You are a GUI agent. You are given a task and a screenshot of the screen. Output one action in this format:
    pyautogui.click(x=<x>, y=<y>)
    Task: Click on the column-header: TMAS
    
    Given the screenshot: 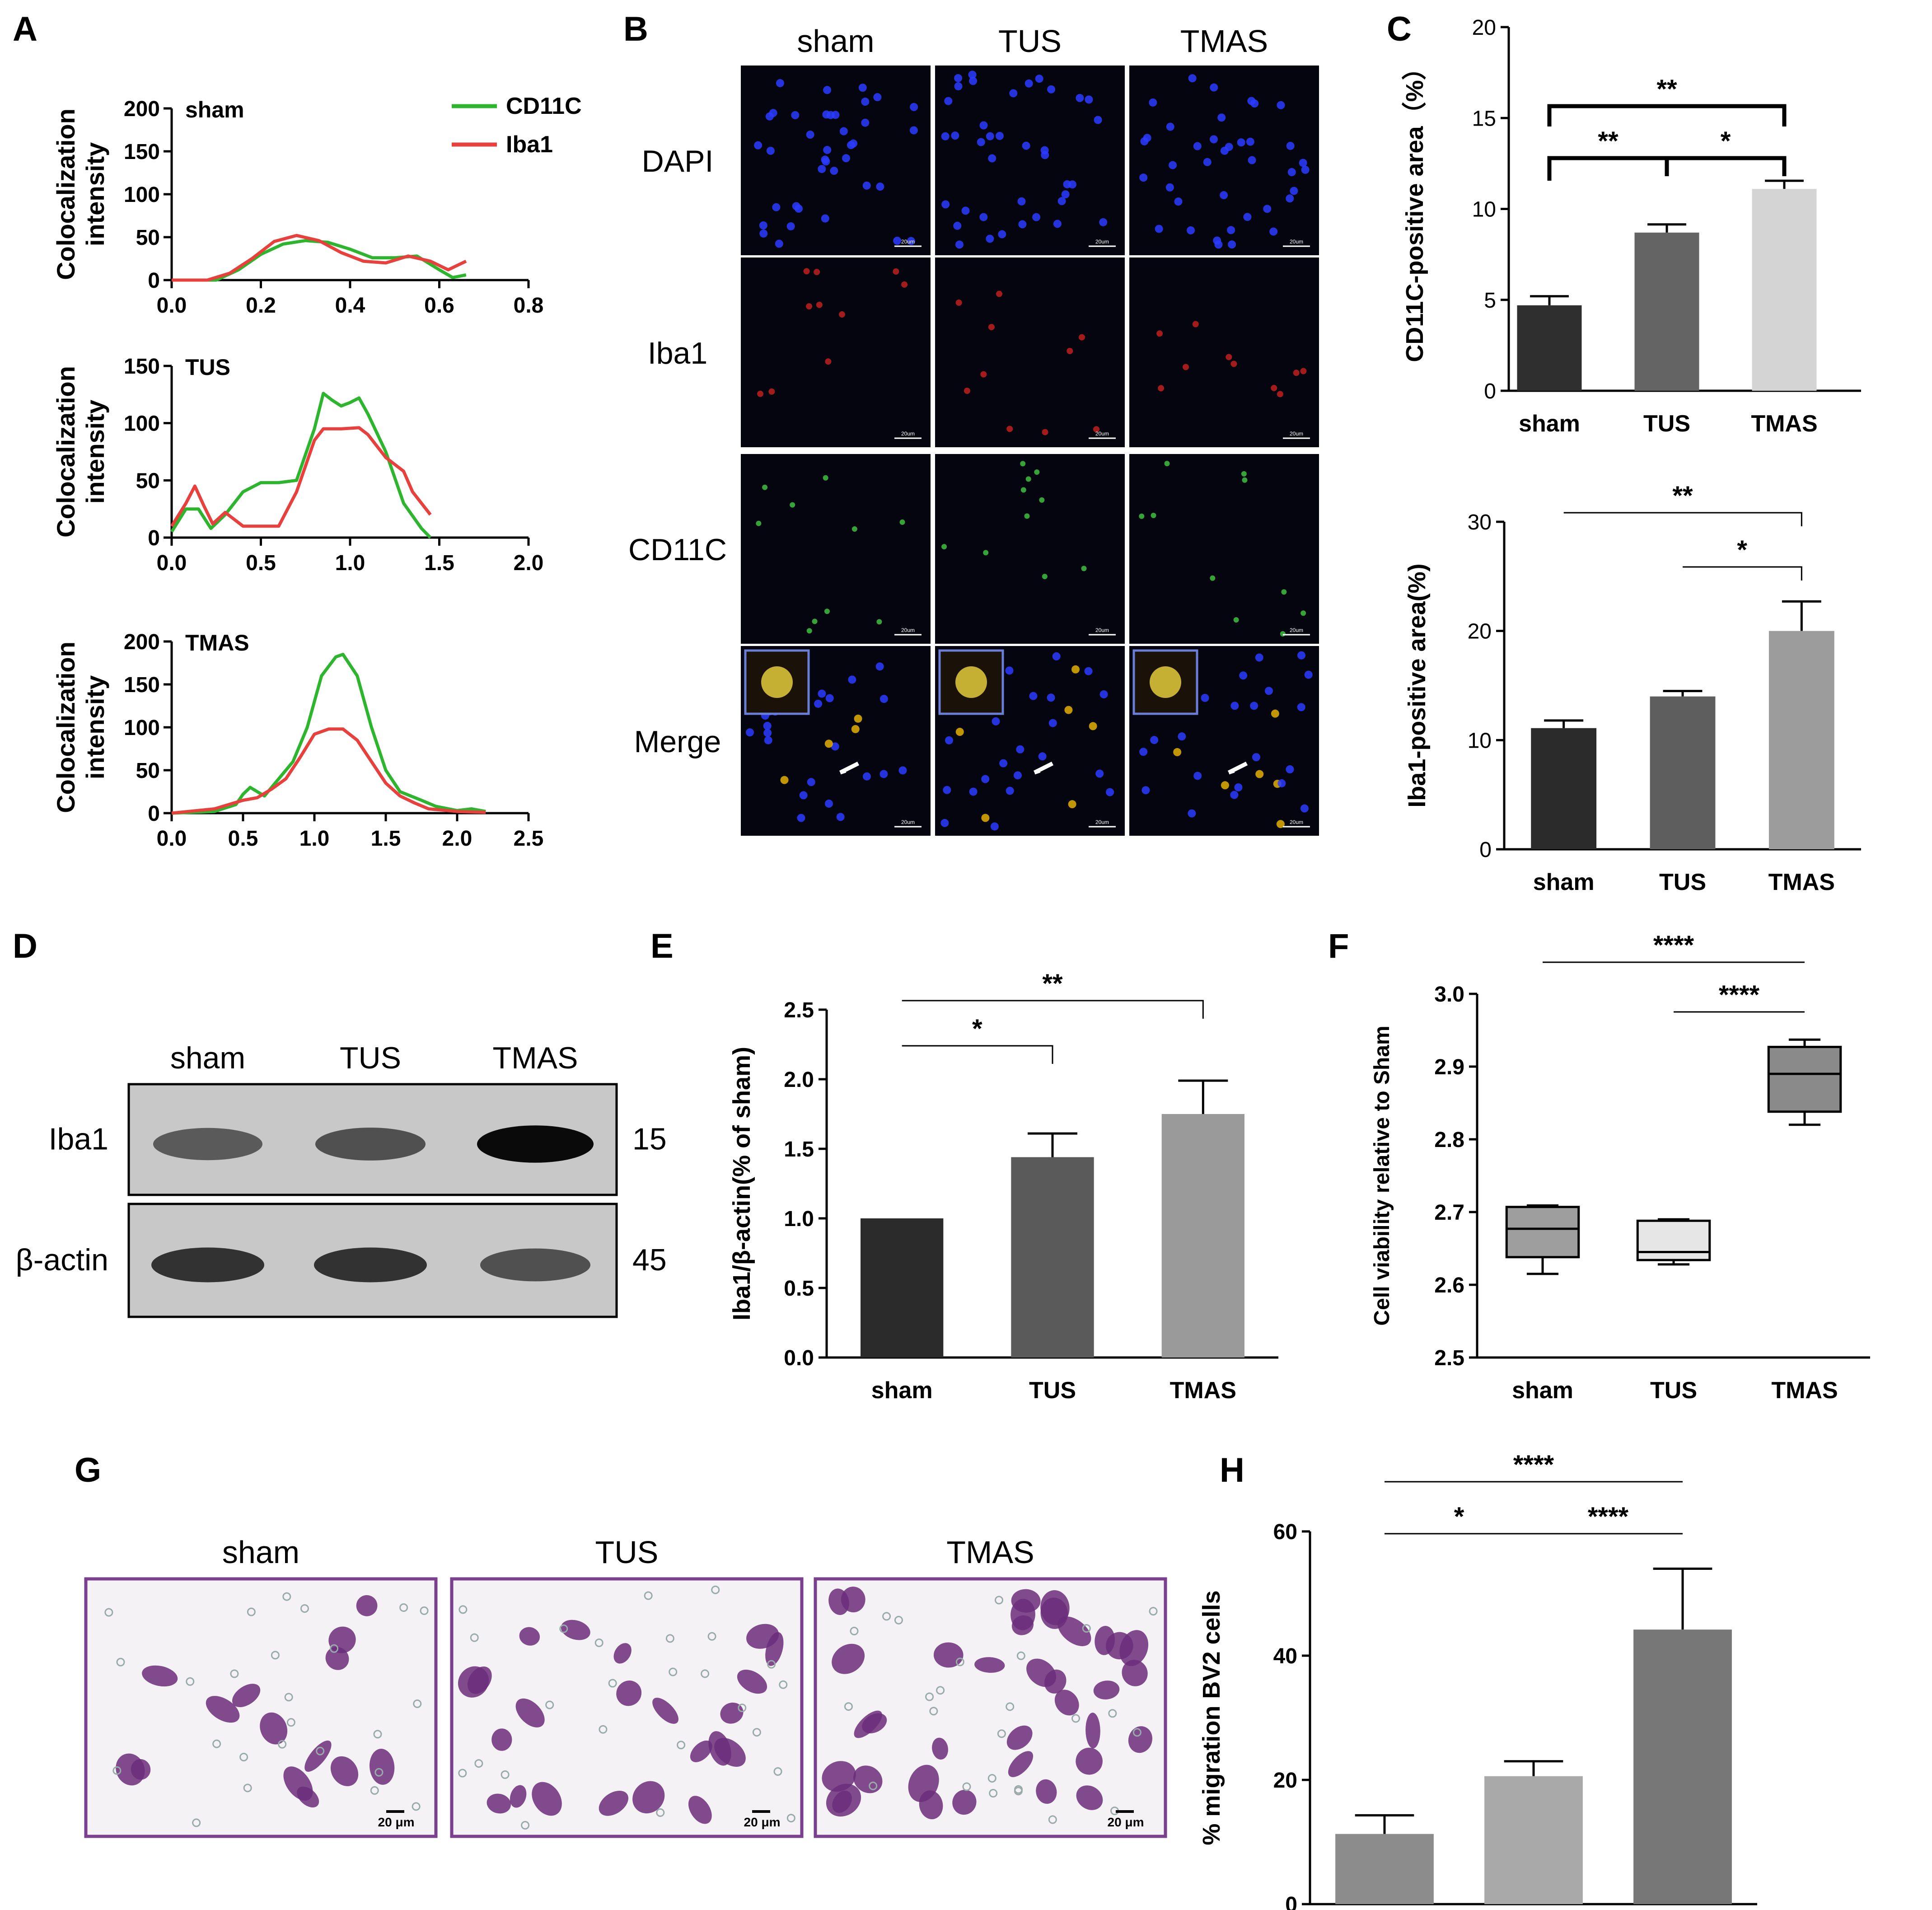 What is the action you would take?
    pyautogui.click(x=990, y=1552)
    